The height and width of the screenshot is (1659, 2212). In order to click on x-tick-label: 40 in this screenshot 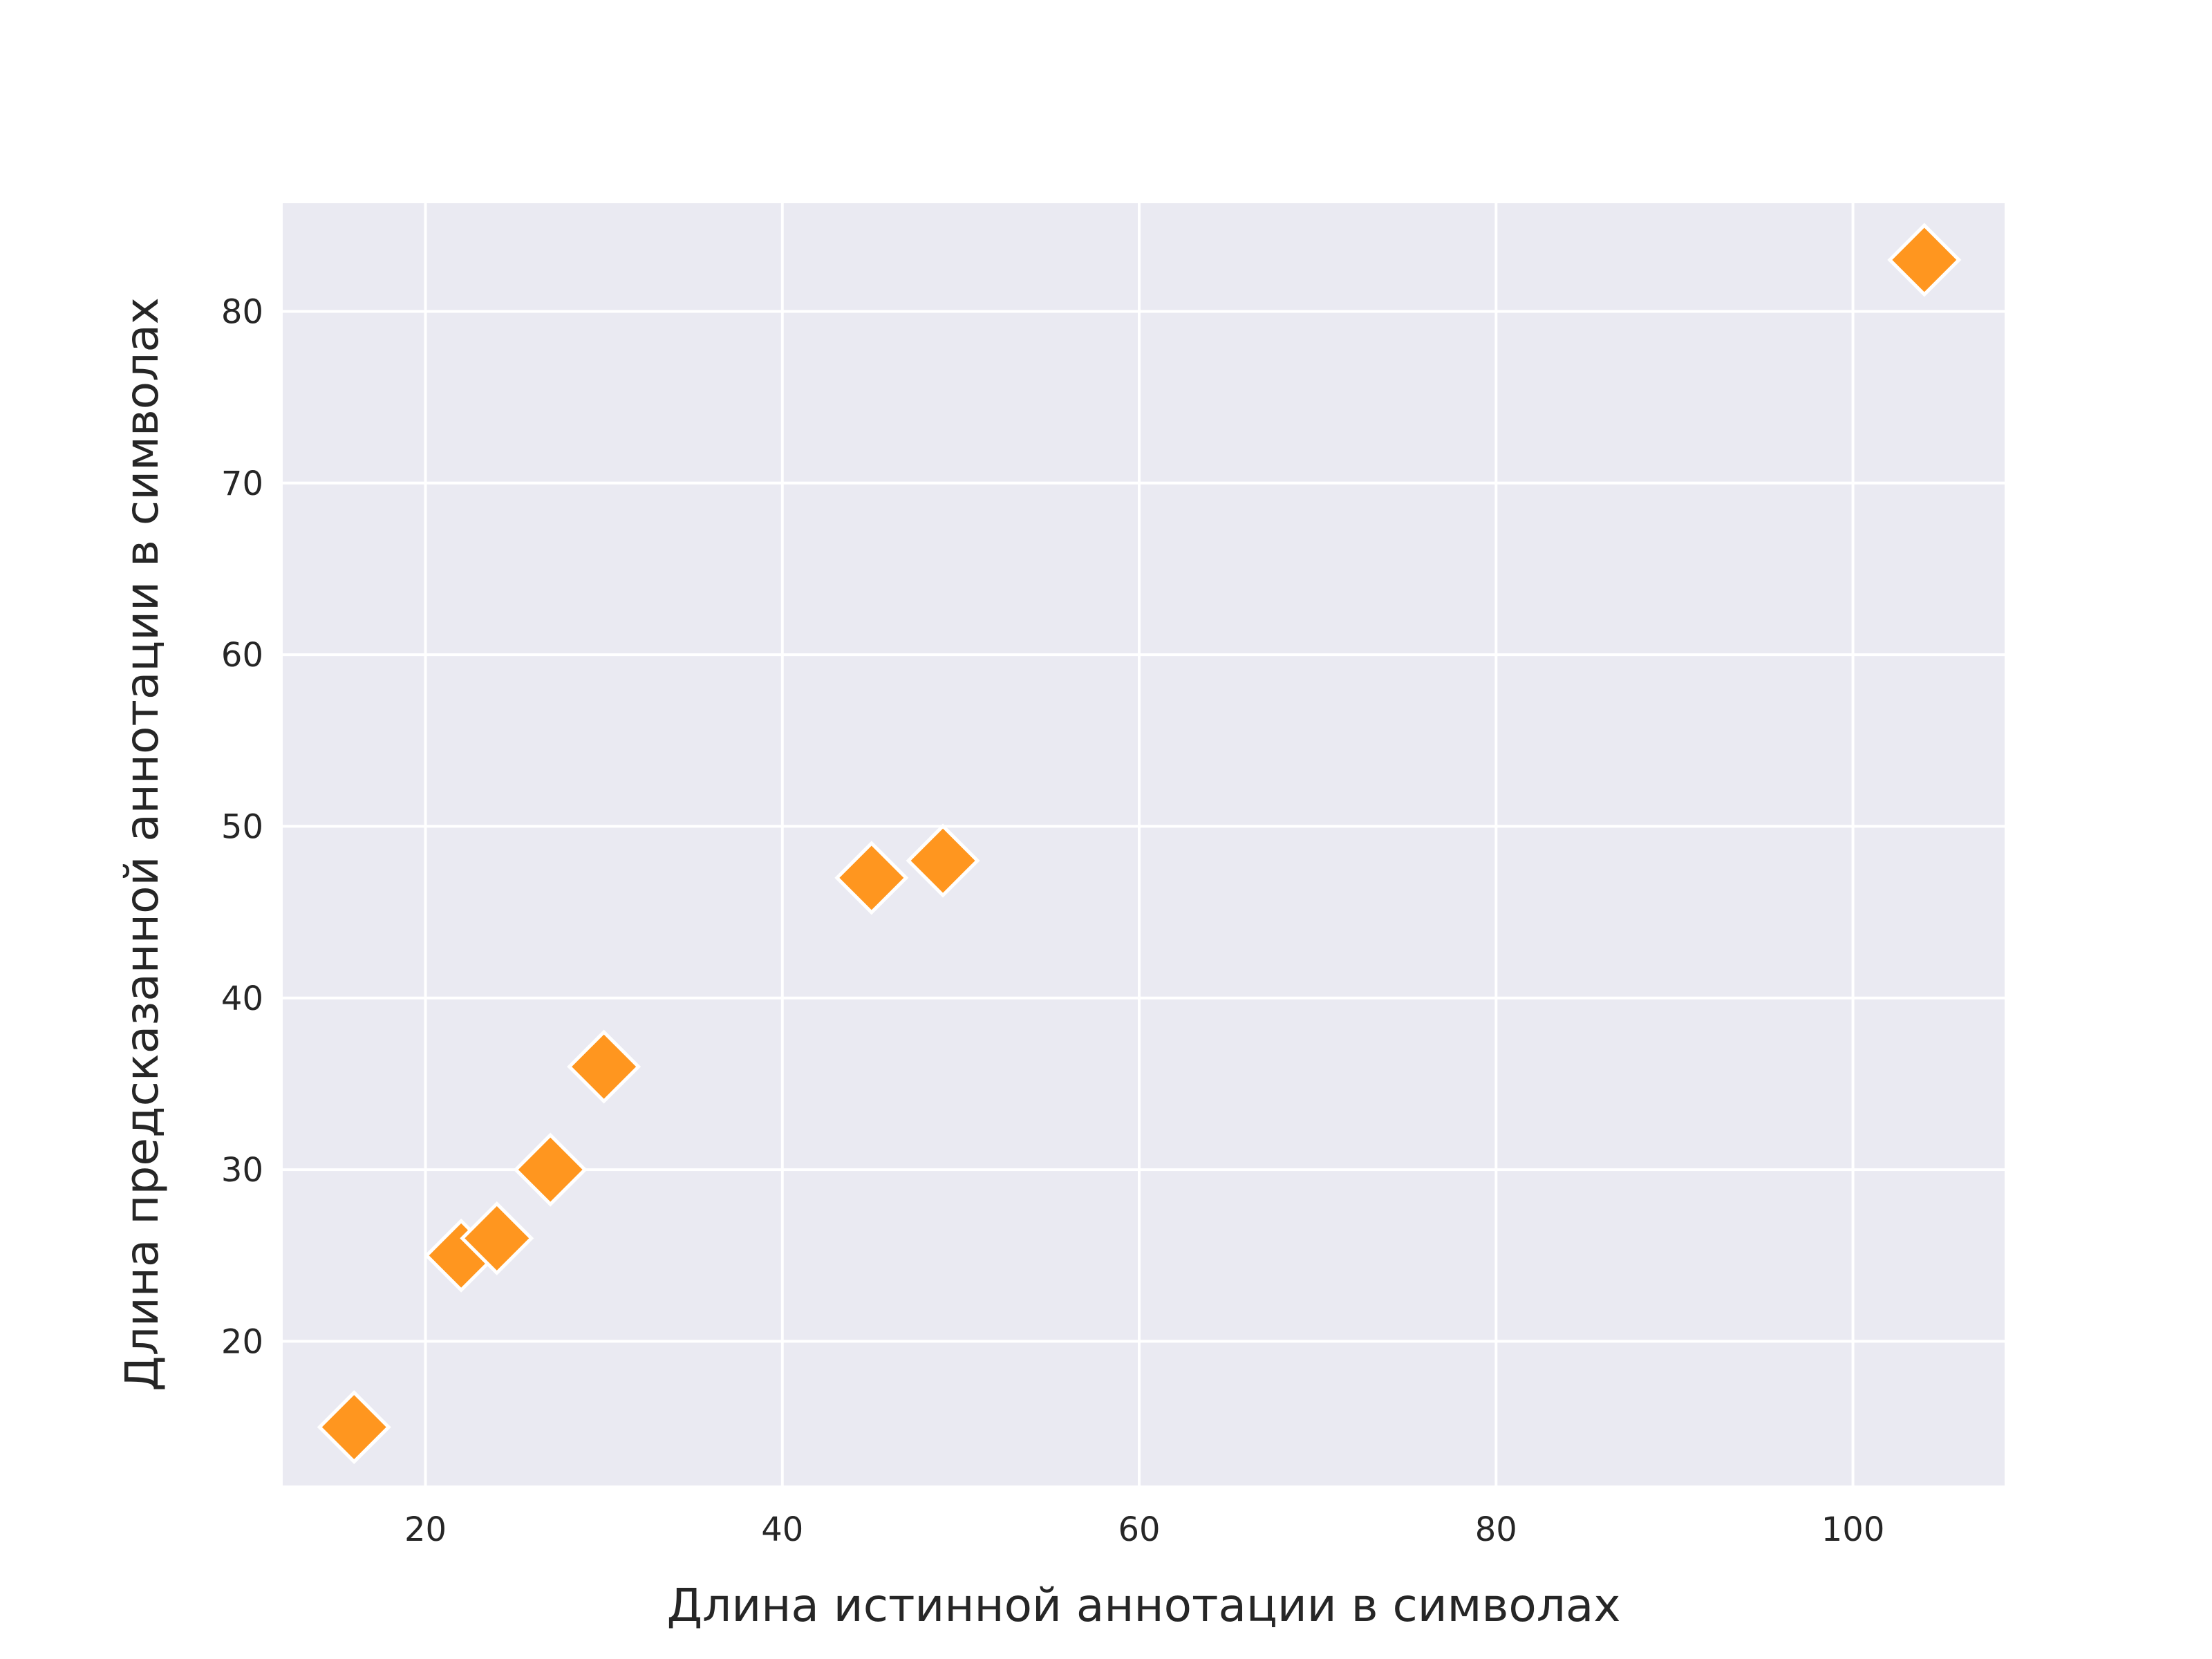, I will do `click(782, 1530)`.